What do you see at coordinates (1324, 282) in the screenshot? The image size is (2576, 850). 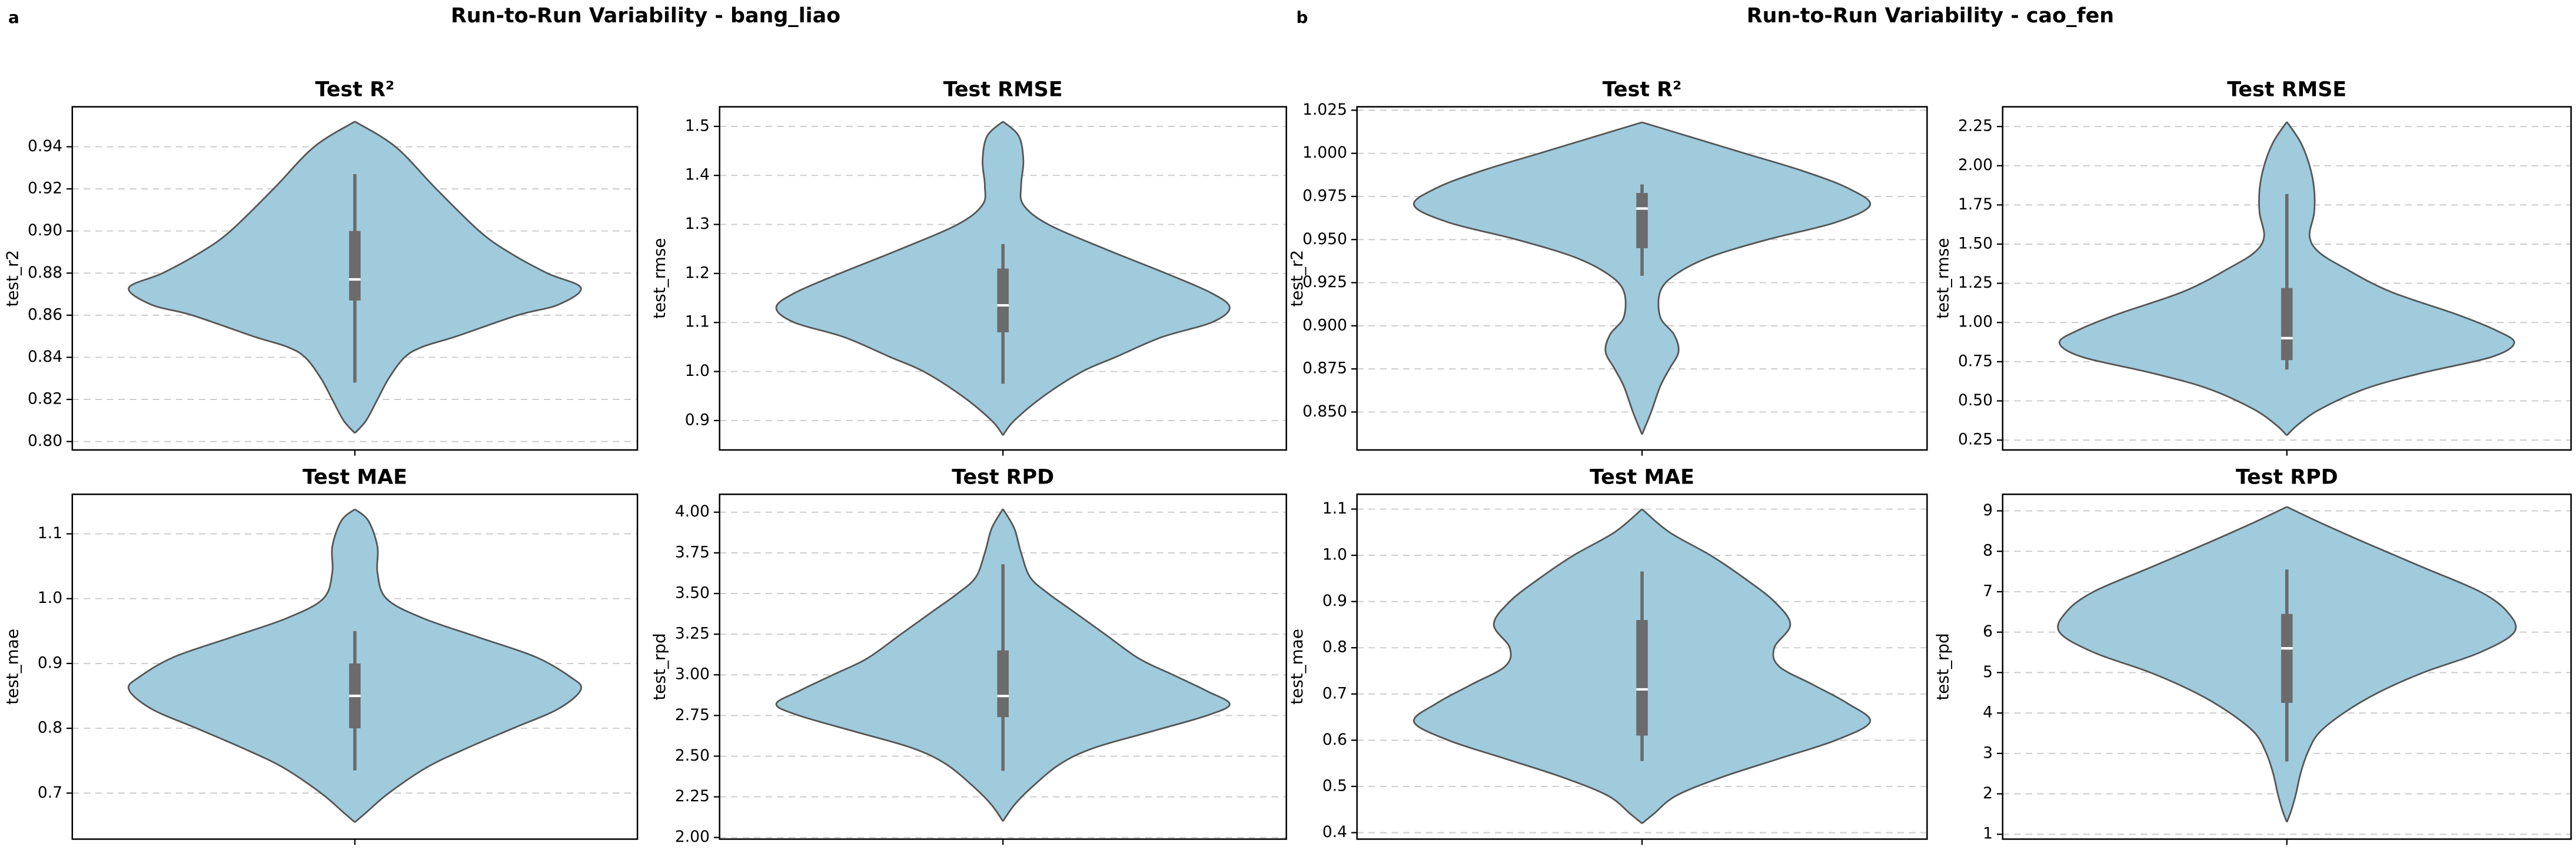 I see `y-tick-label: 0.925` at bounding box center [1324, 282].